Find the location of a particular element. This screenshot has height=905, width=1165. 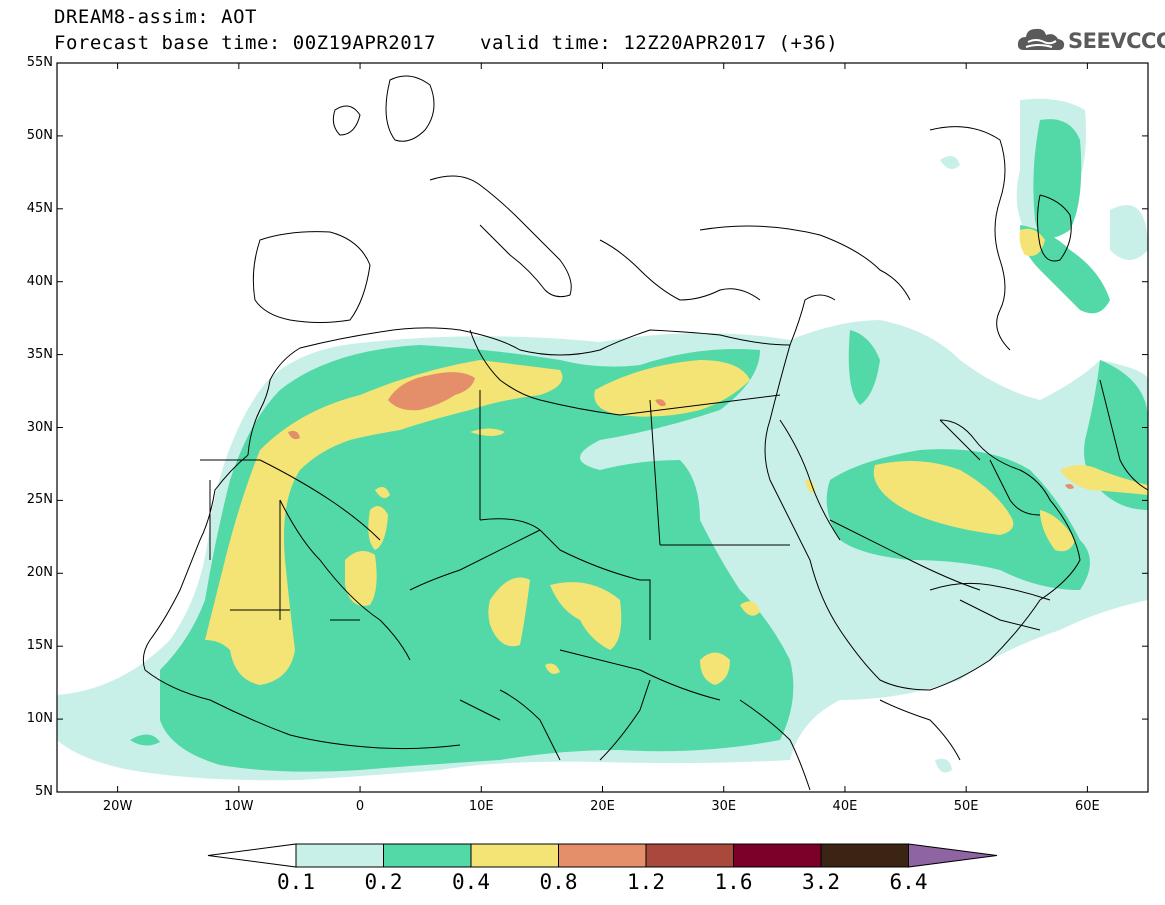

colorbar-label: 0.1 is located at coordinates (296, 882).